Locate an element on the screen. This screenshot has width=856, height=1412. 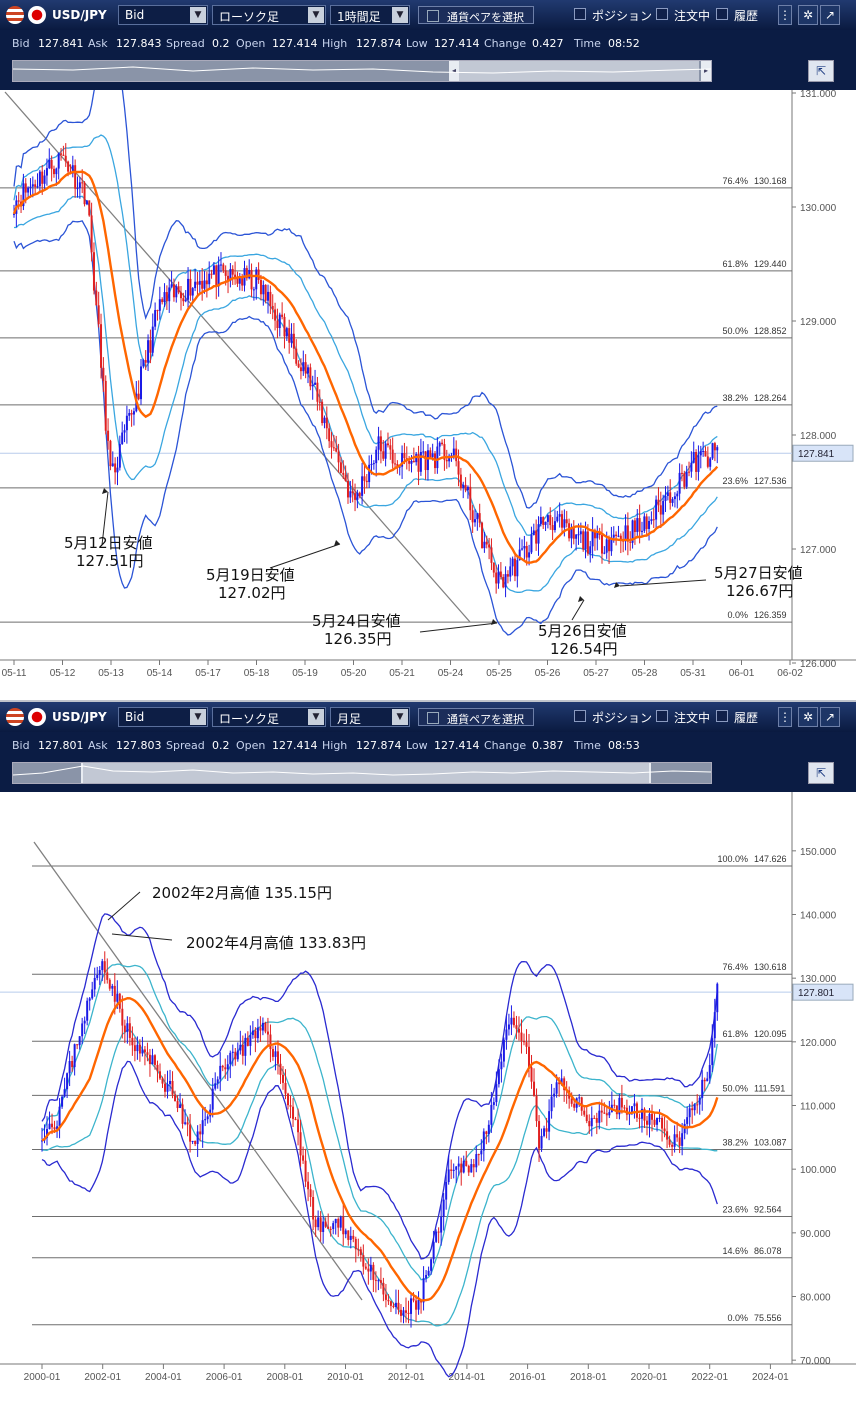
timeframe-select: 月足 ▼ is located at coordinates (370, 717).